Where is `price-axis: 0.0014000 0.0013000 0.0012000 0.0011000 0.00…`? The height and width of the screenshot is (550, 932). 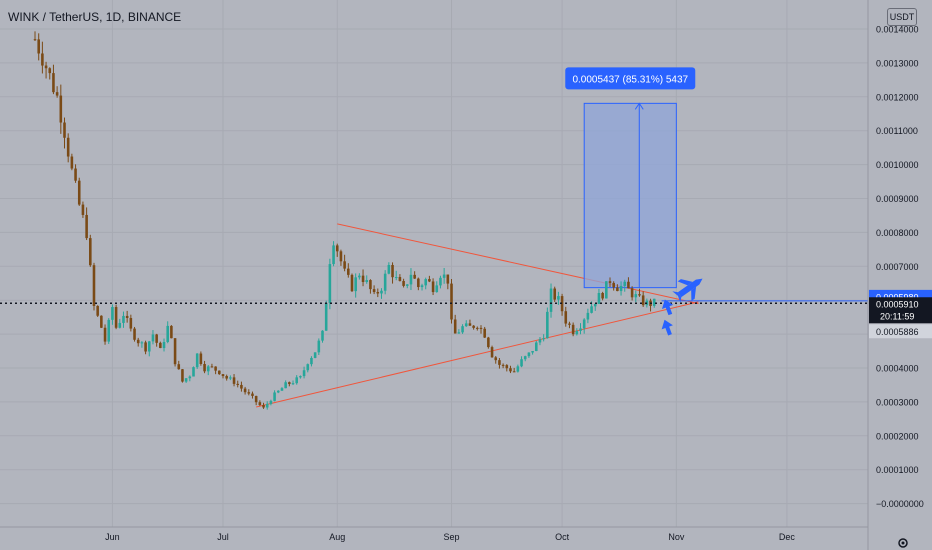
price-axis: 0.0014000 0.0013000 0.0012000 0.0011000 0.00… is located at coordinates (899, 275).